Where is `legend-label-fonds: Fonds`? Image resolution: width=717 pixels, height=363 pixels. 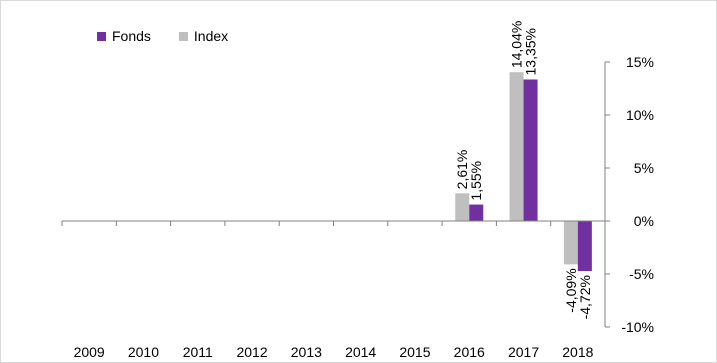 legend-label-fonds: Fonds is located at coordinates (131, 36).